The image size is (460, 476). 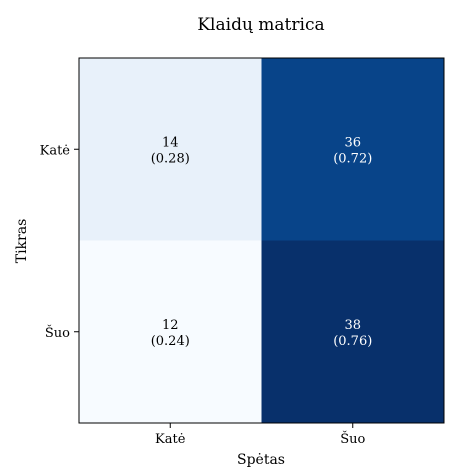 I want to click on cell-count-label: 14, so click(x=170, y=142).